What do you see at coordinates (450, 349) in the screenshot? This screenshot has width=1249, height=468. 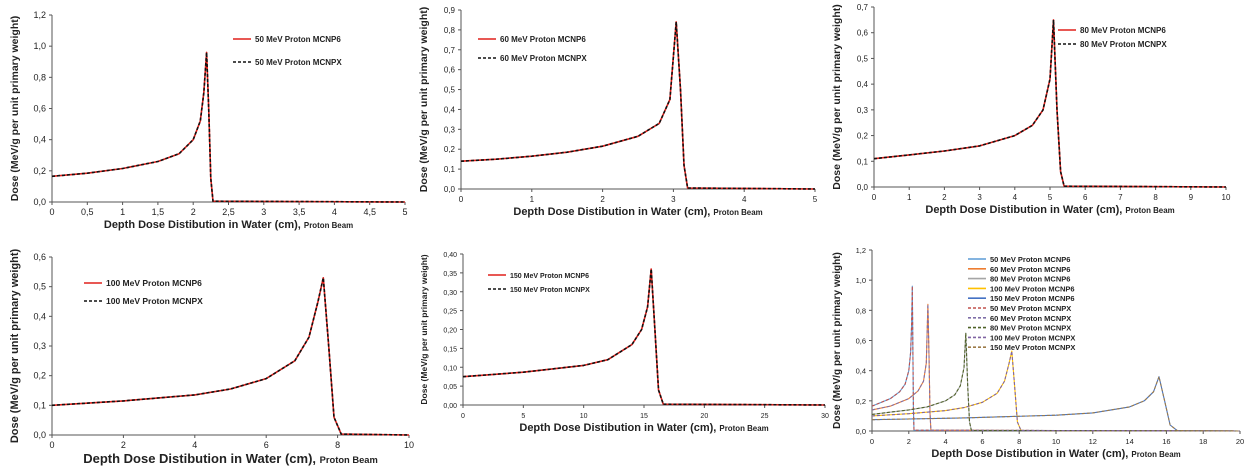 I see `y-tick-label: 0,15` at bounding box center [450, 349].